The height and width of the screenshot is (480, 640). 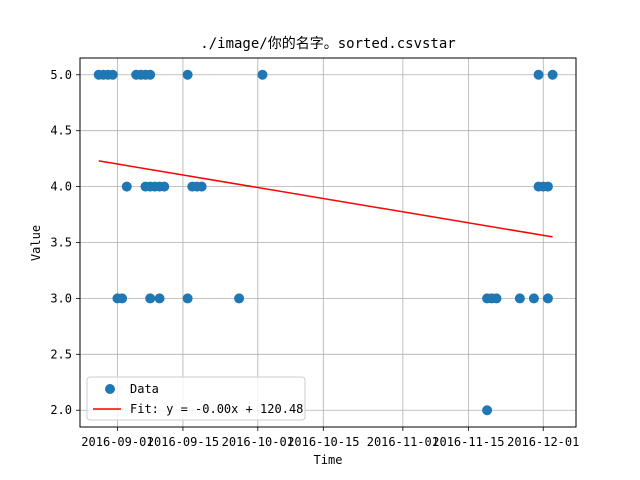 What do you see at coordinates (543, 442) in the screenshot?
I see `x-tick-label: 2016-12-01` at bounding box center [543, 442].